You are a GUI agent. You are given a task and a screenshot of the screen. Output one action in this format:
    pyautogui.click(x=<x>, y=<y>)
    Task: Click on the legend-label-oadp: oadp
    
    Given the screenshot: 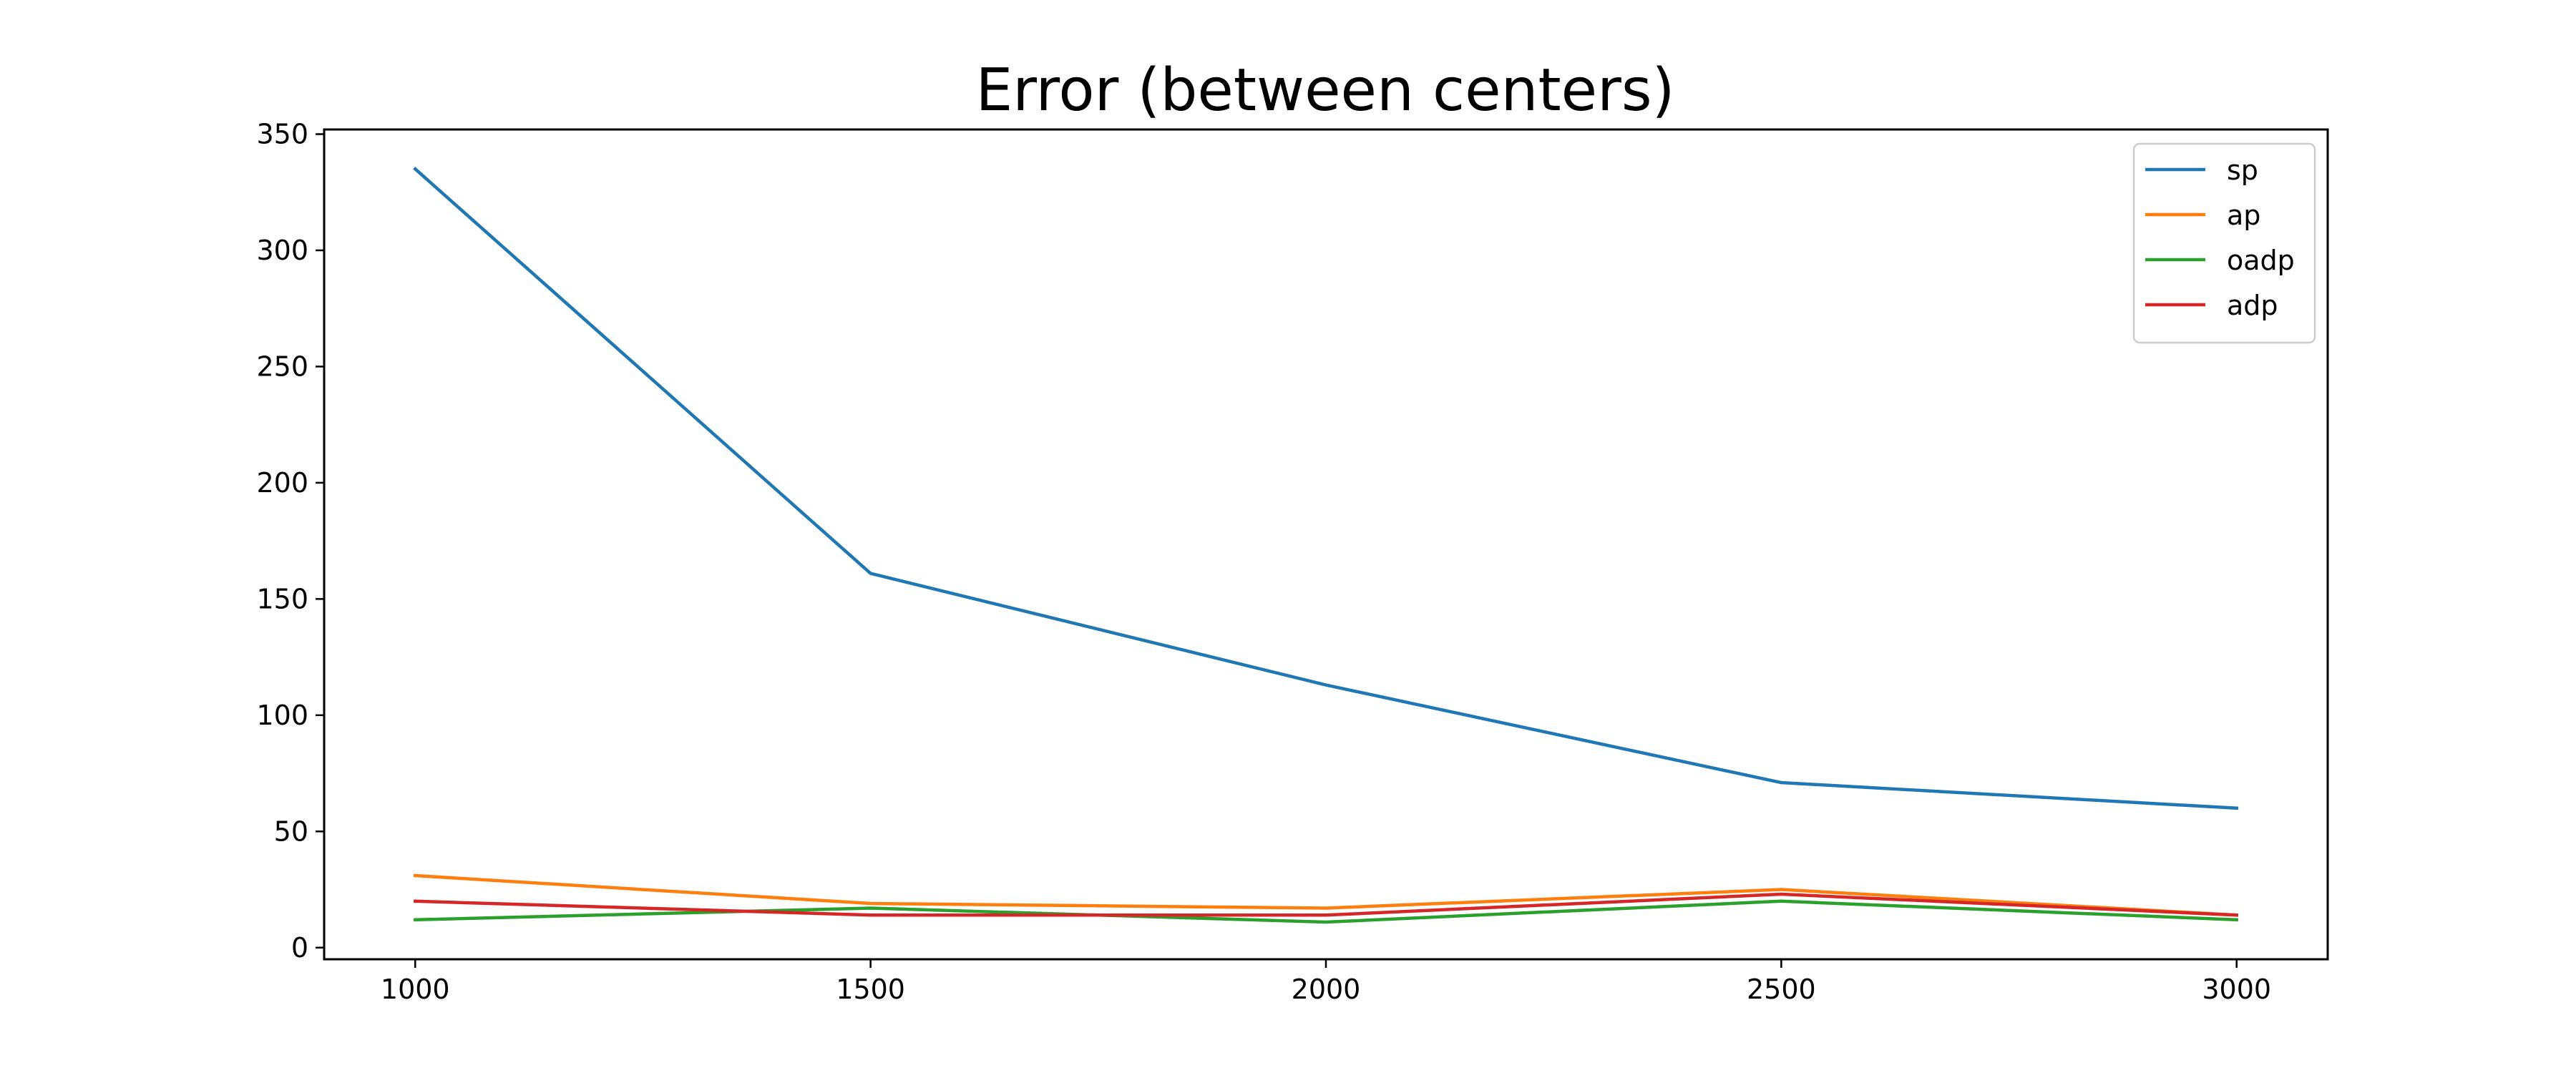 What is the action you would take?
    pyautogui.click(x=2261, y=260)
    